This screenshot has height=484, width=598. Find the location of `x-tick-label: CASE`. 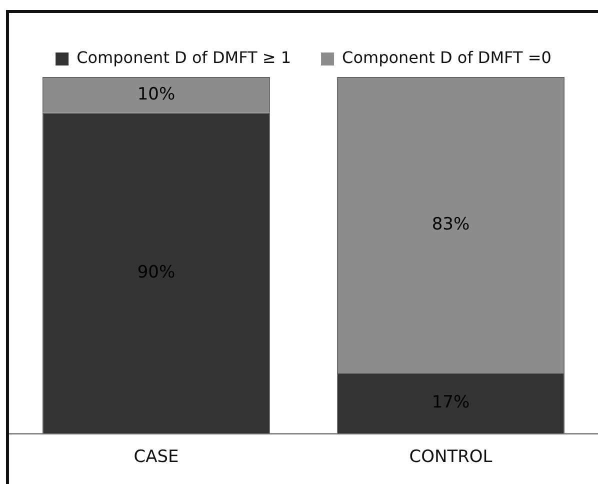

x-tick-label: CASE is located at coordinates (156, 457).